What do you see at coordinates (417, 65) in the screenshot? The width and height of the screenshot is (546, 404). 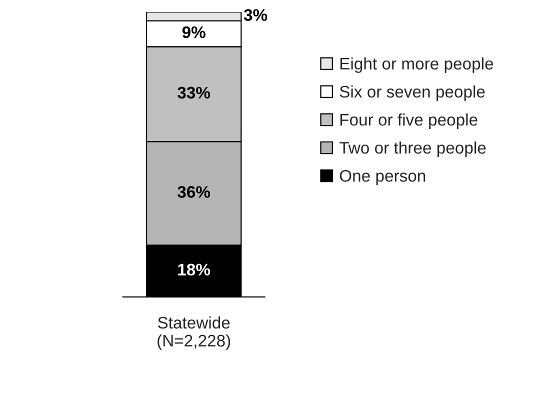 I see `legend-label: Eight or more people` at bounding box center [417, 65].